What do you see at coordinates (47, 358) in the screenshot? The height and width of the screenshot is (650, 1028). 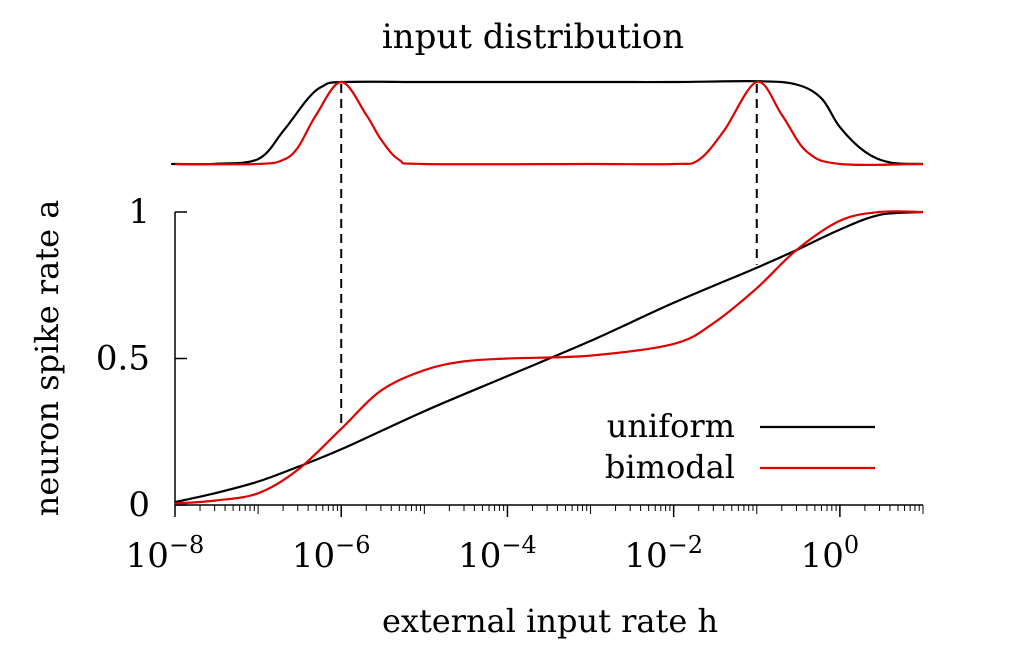 I see `y-axis-label: neuron spike rate a` at bounding box center [47, 358].